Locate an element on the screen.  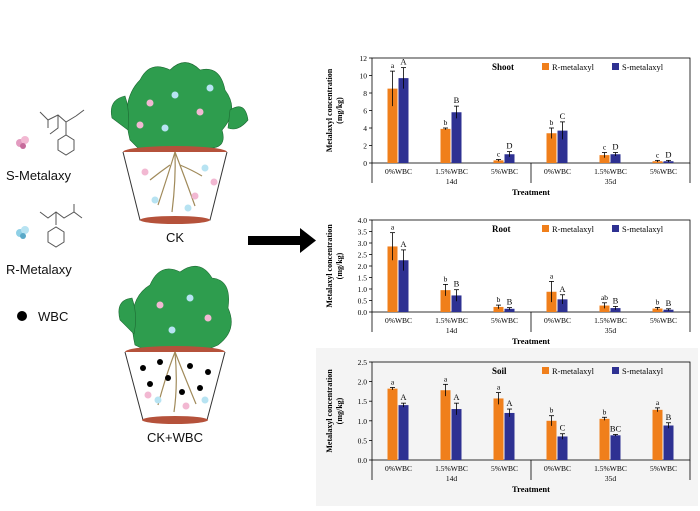
ck-leaf-particles is located at coordinates (175, 108).